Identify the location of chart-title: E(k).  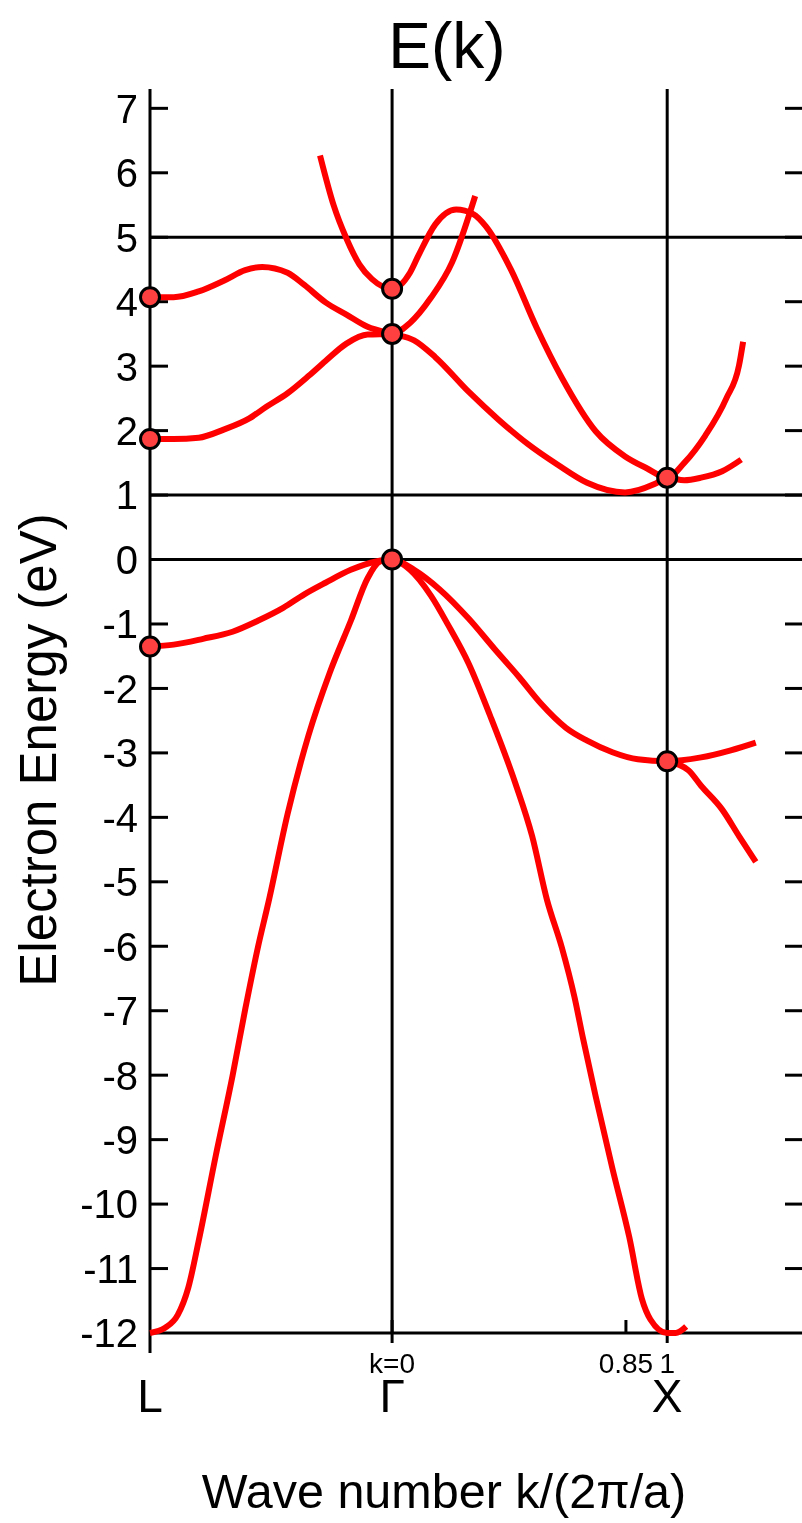
(447, 46).